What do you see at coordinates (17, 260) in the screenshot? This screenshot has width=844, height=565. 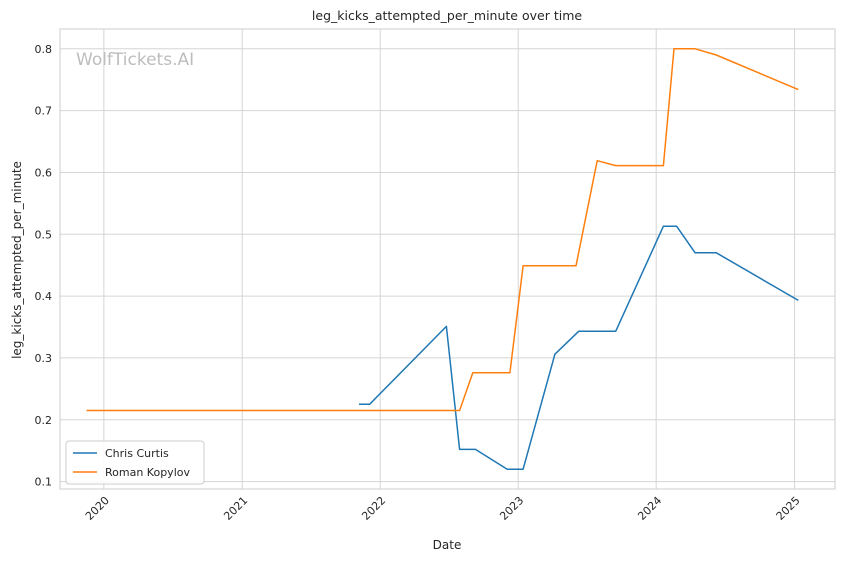 I see `y-axis-label: leg_kicks_attempted_per_minute` at bounding box center [17, 260].